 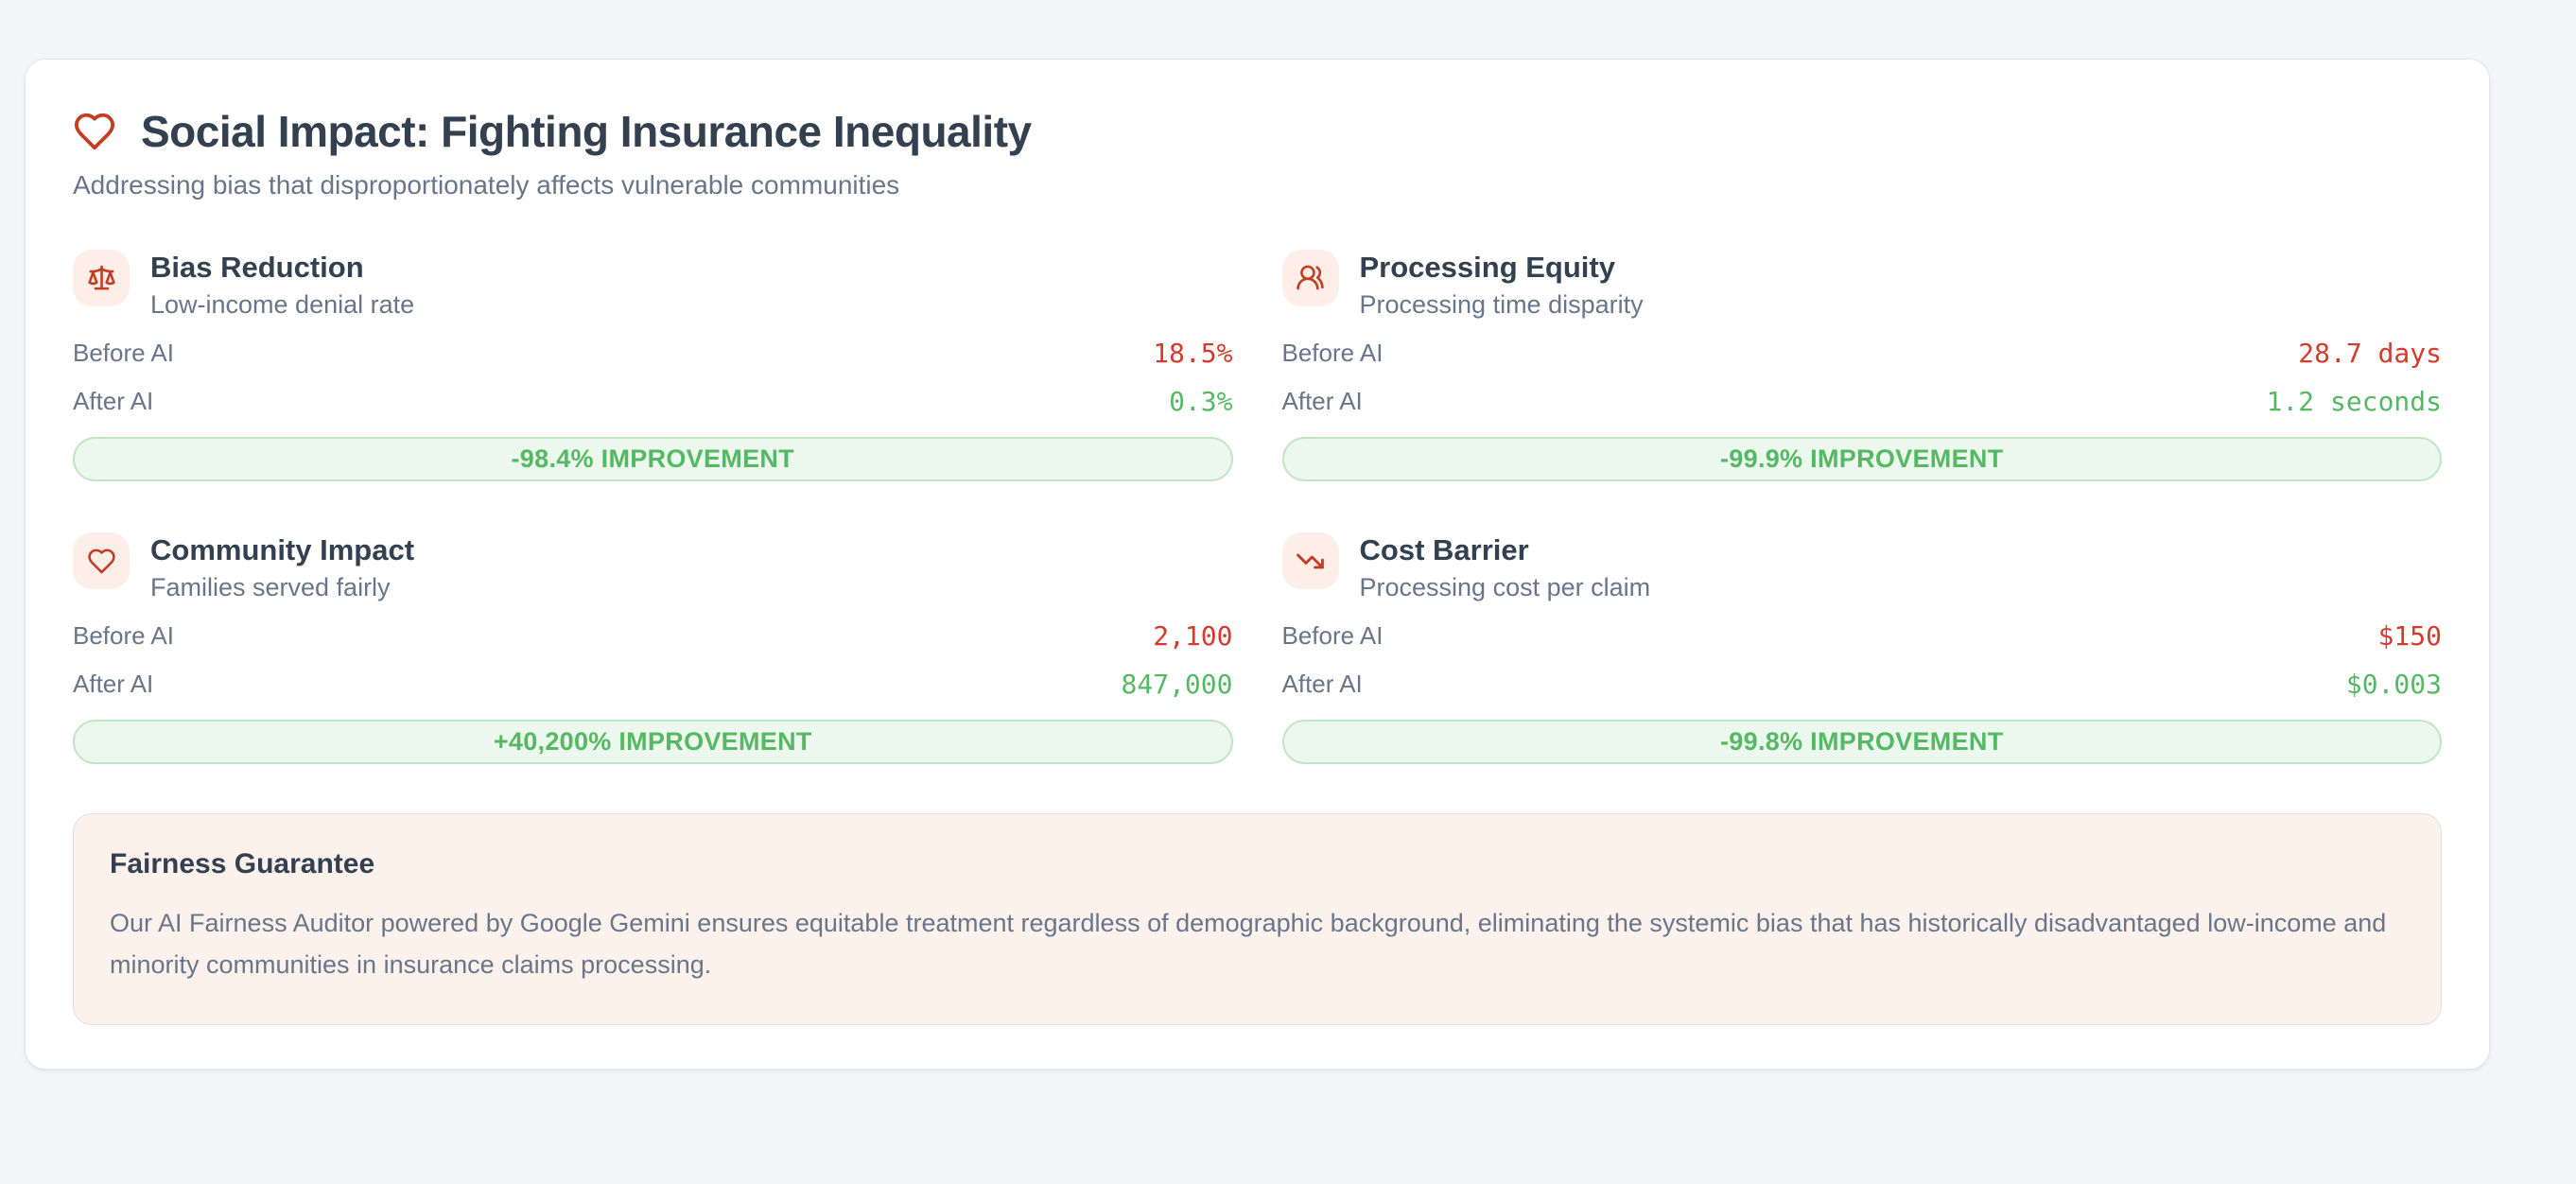 What do you see at coordinates (1177, 685) in the screenshot?
I see `after-ai-value: 847,000` at bounding box center [1177, 685].